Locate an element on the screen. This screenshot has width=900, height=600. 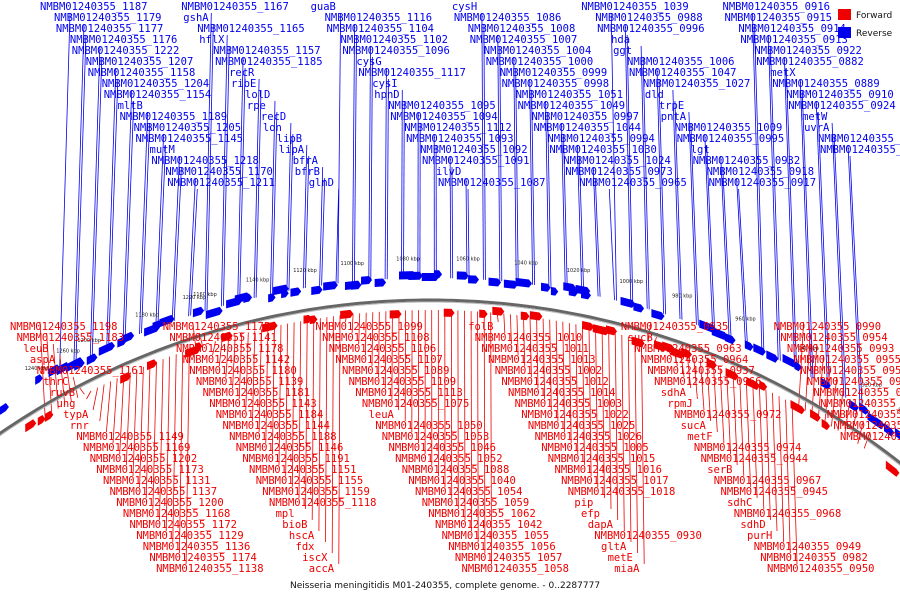
gene-label: NMBM01240355_1146 is located at coordinates (289, 448).